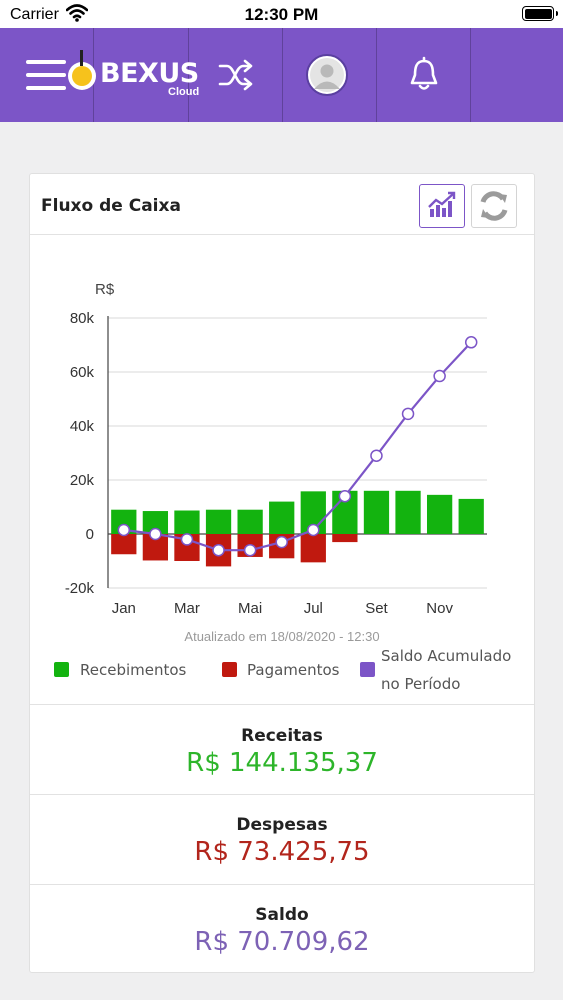  What do you see at coordinates (439, 608) in the screenshot?
I see `x-tick-label: Nov` at bounding box center [439, 608].